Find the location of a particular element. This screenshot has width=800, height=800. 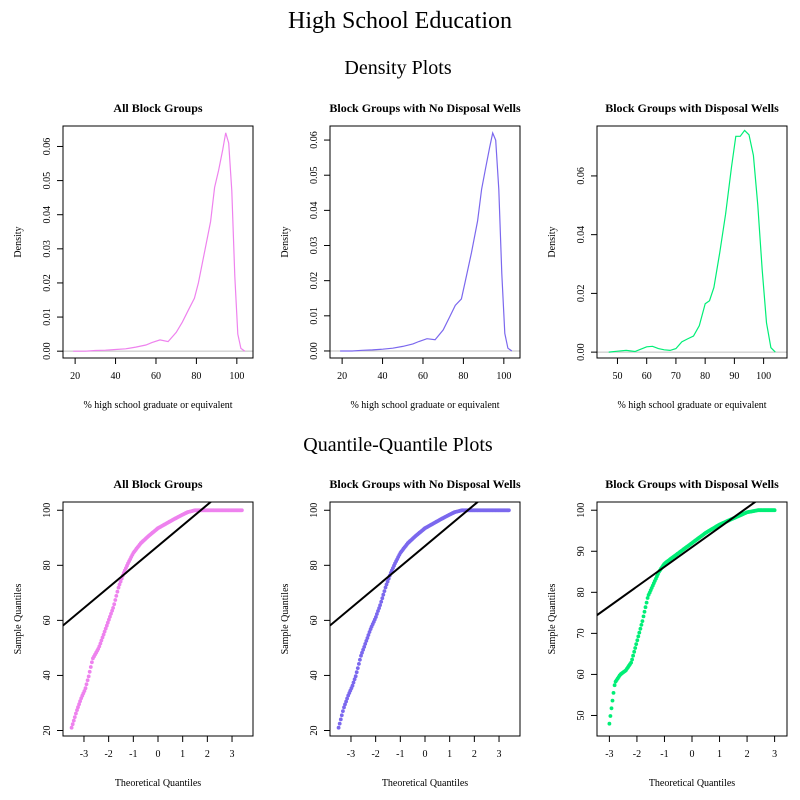

y-axis-label: Density is located at coordinates (285, 241).